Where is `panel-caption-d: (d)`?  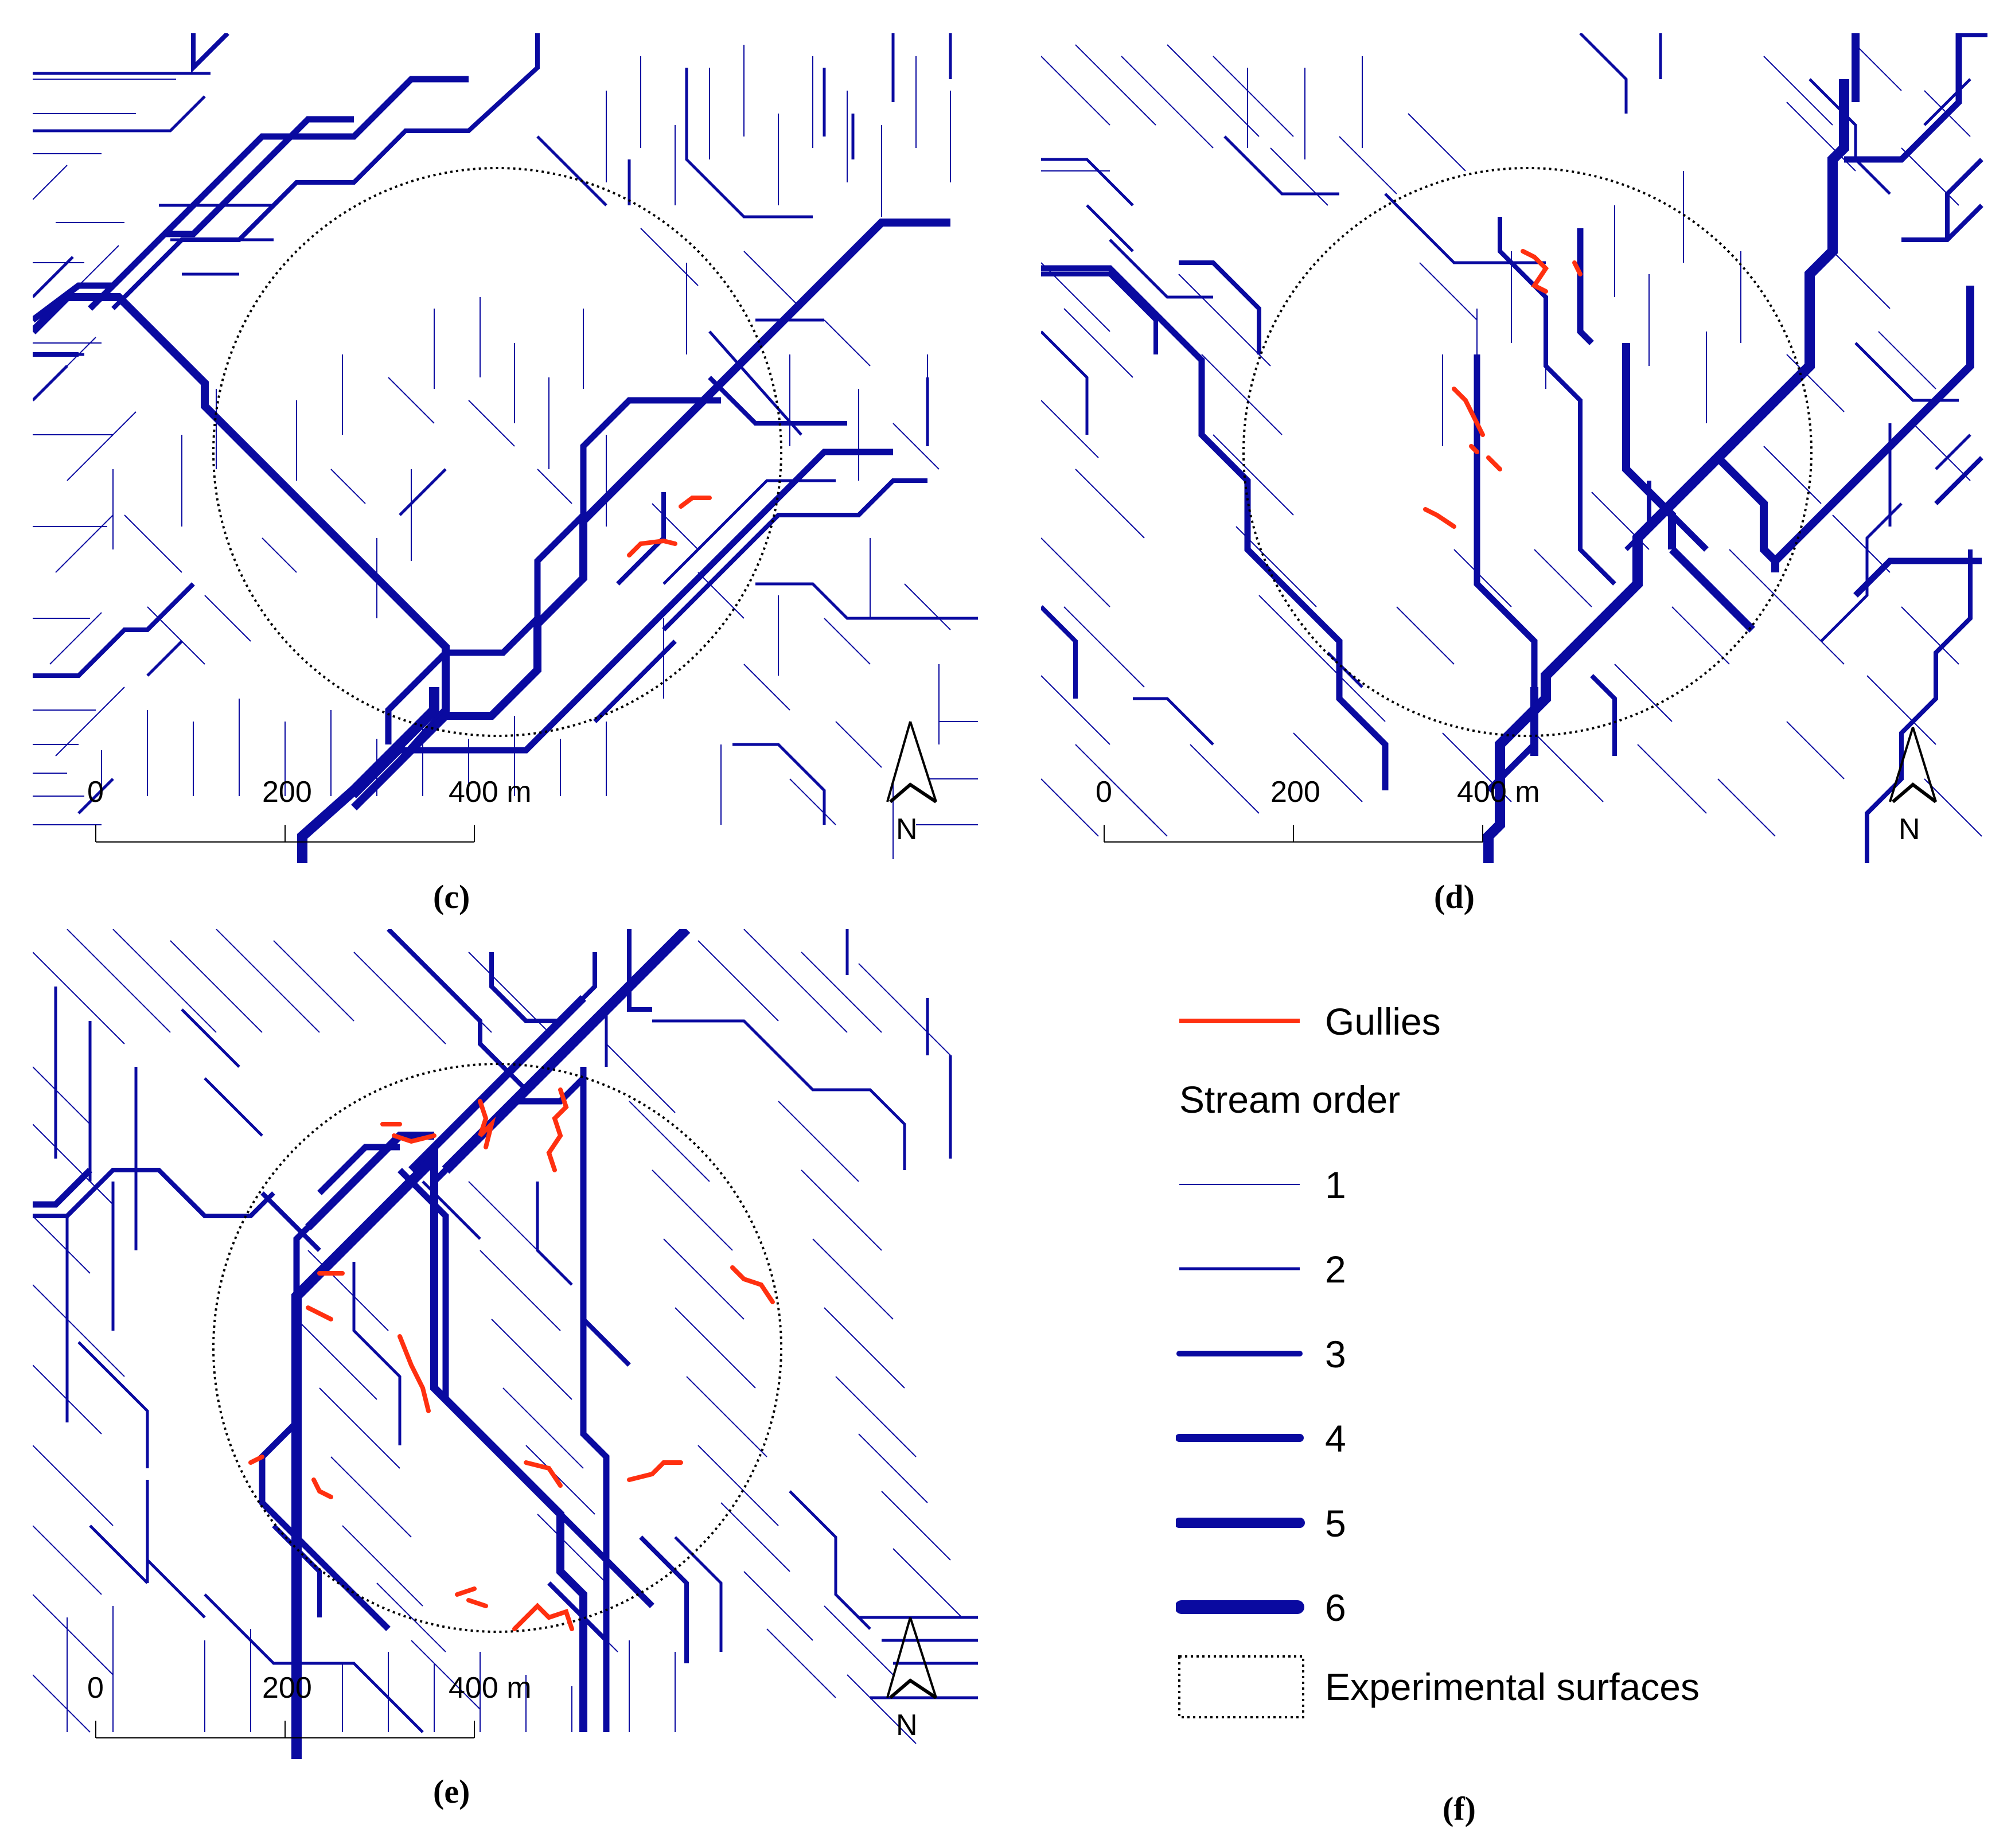
panel-caption-d: (d) is located at coordinates (1454, 896).